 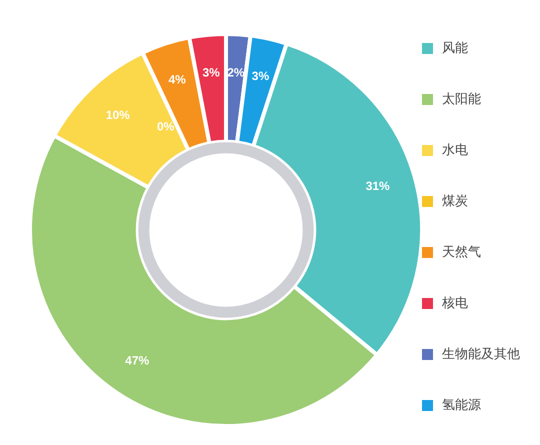 I want to click on legend-label: 水电, so click(x=455, y=150).